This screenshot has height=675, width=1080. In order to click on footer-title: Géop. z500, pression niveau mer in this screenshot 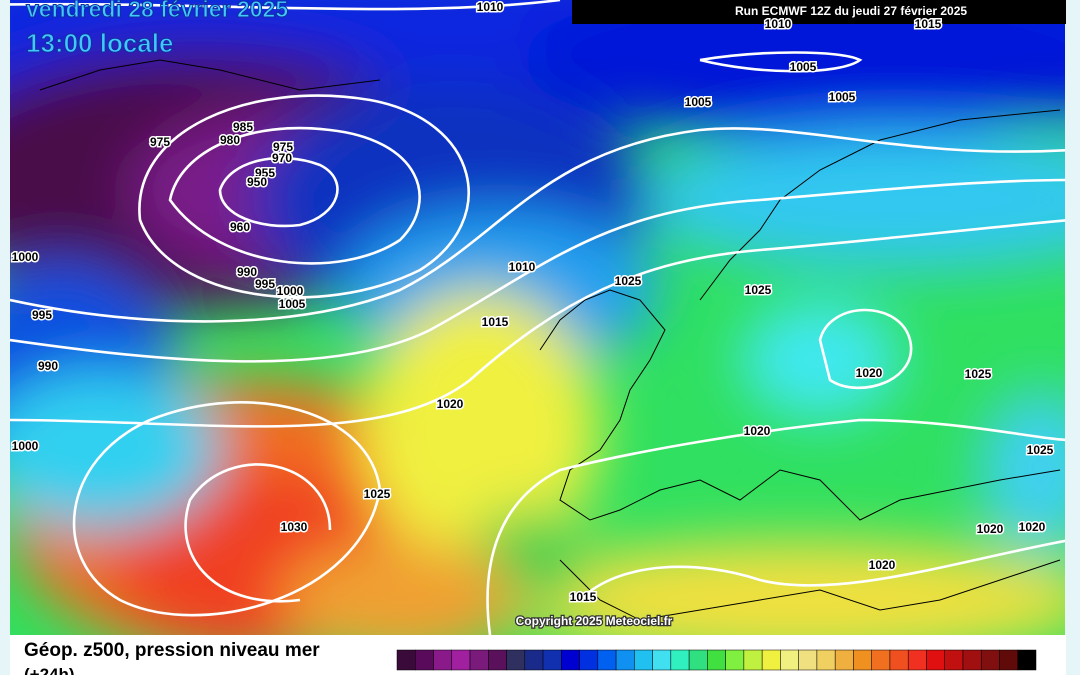, I will do `click(172, 650)`.